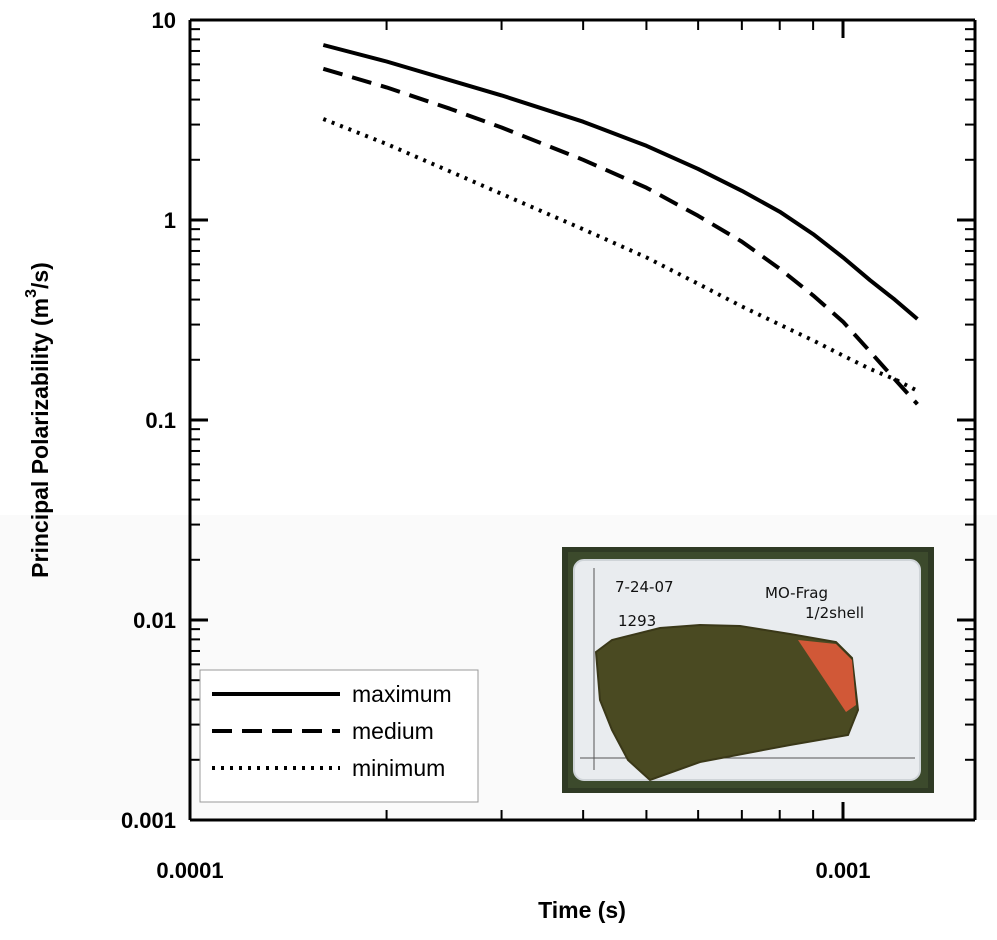 The image size is (997, 940). I want to click on legend-label-maximum: maximum, so click(402, 694).